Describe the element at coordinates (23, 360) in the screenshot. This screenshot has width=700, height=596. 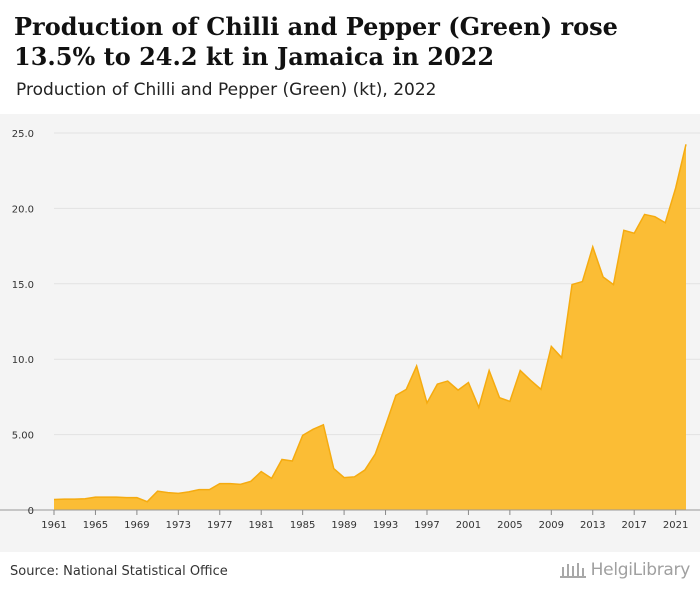
I see `y-tick-label: 10.0` at that location.